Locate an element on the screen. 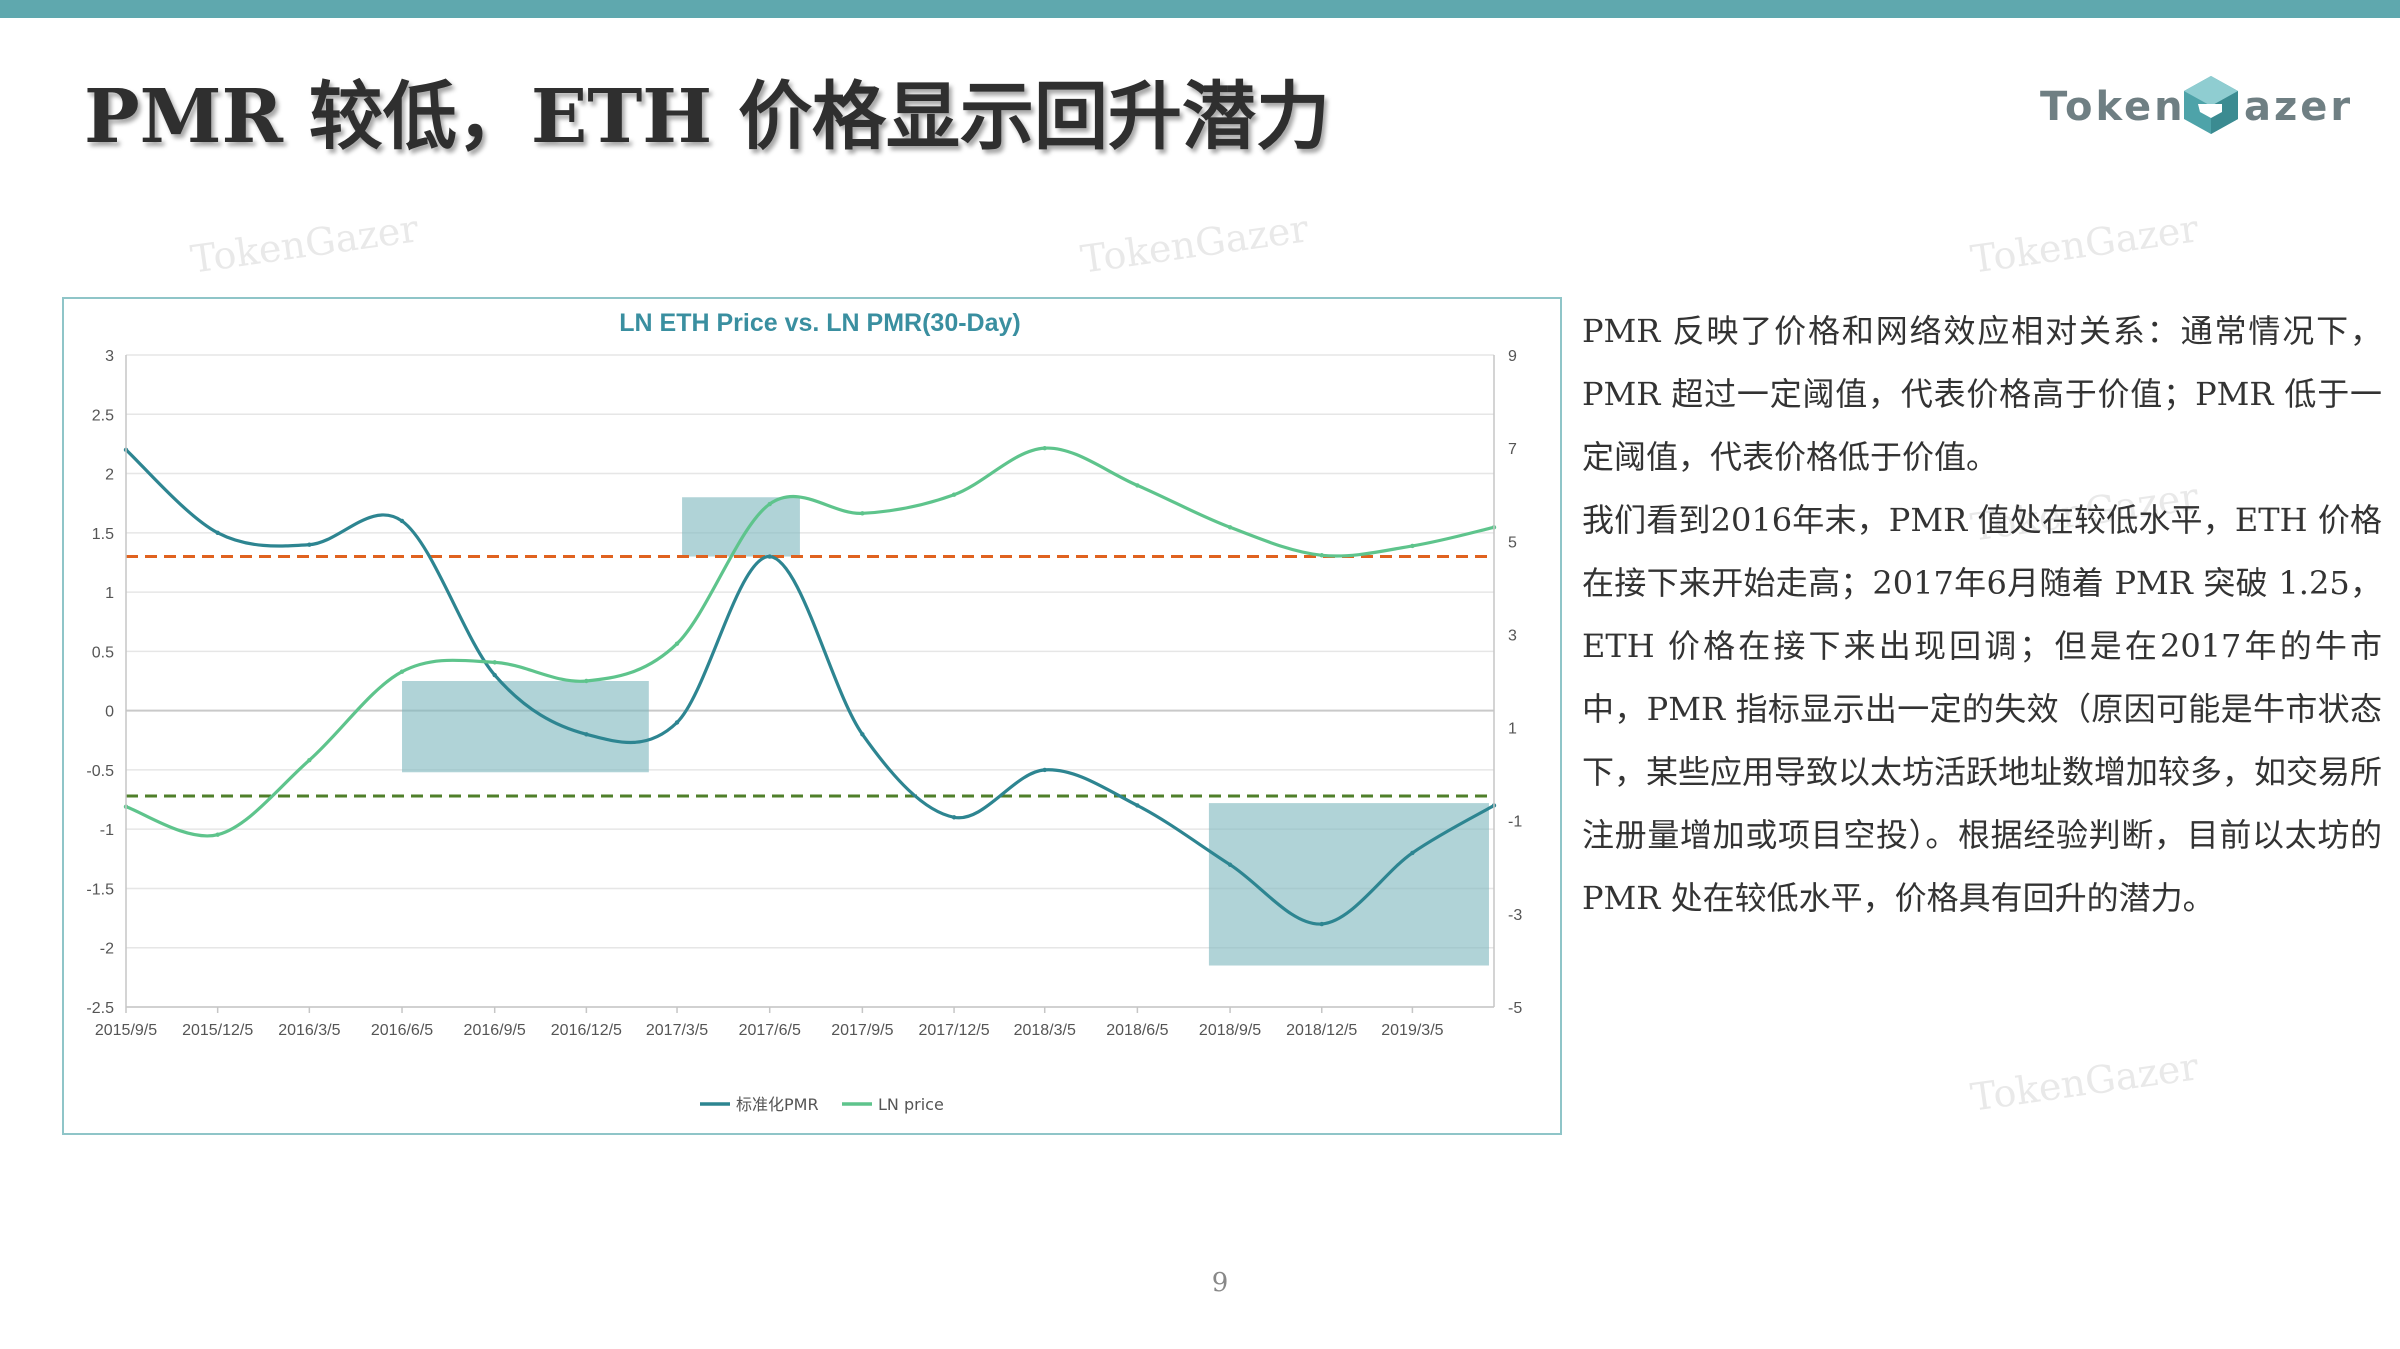  chart-title: LN ETH Price vs. LN PMR(30-Day) is located at coordinates (820, 323).